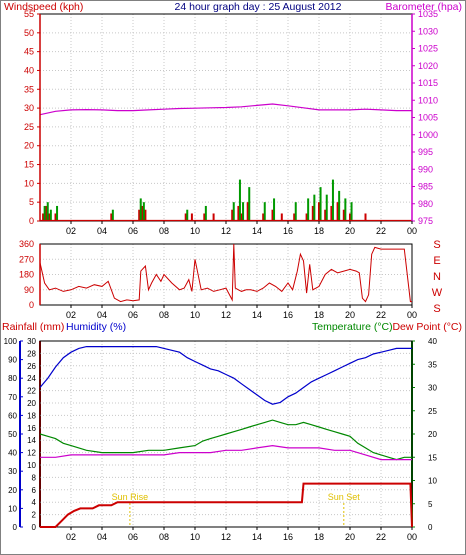 The height and width of the screenshot is (555, 466). Describe the element at coordinates (257, 537) in the screenshot. I see `bot-xtick-label: 14` at that location.